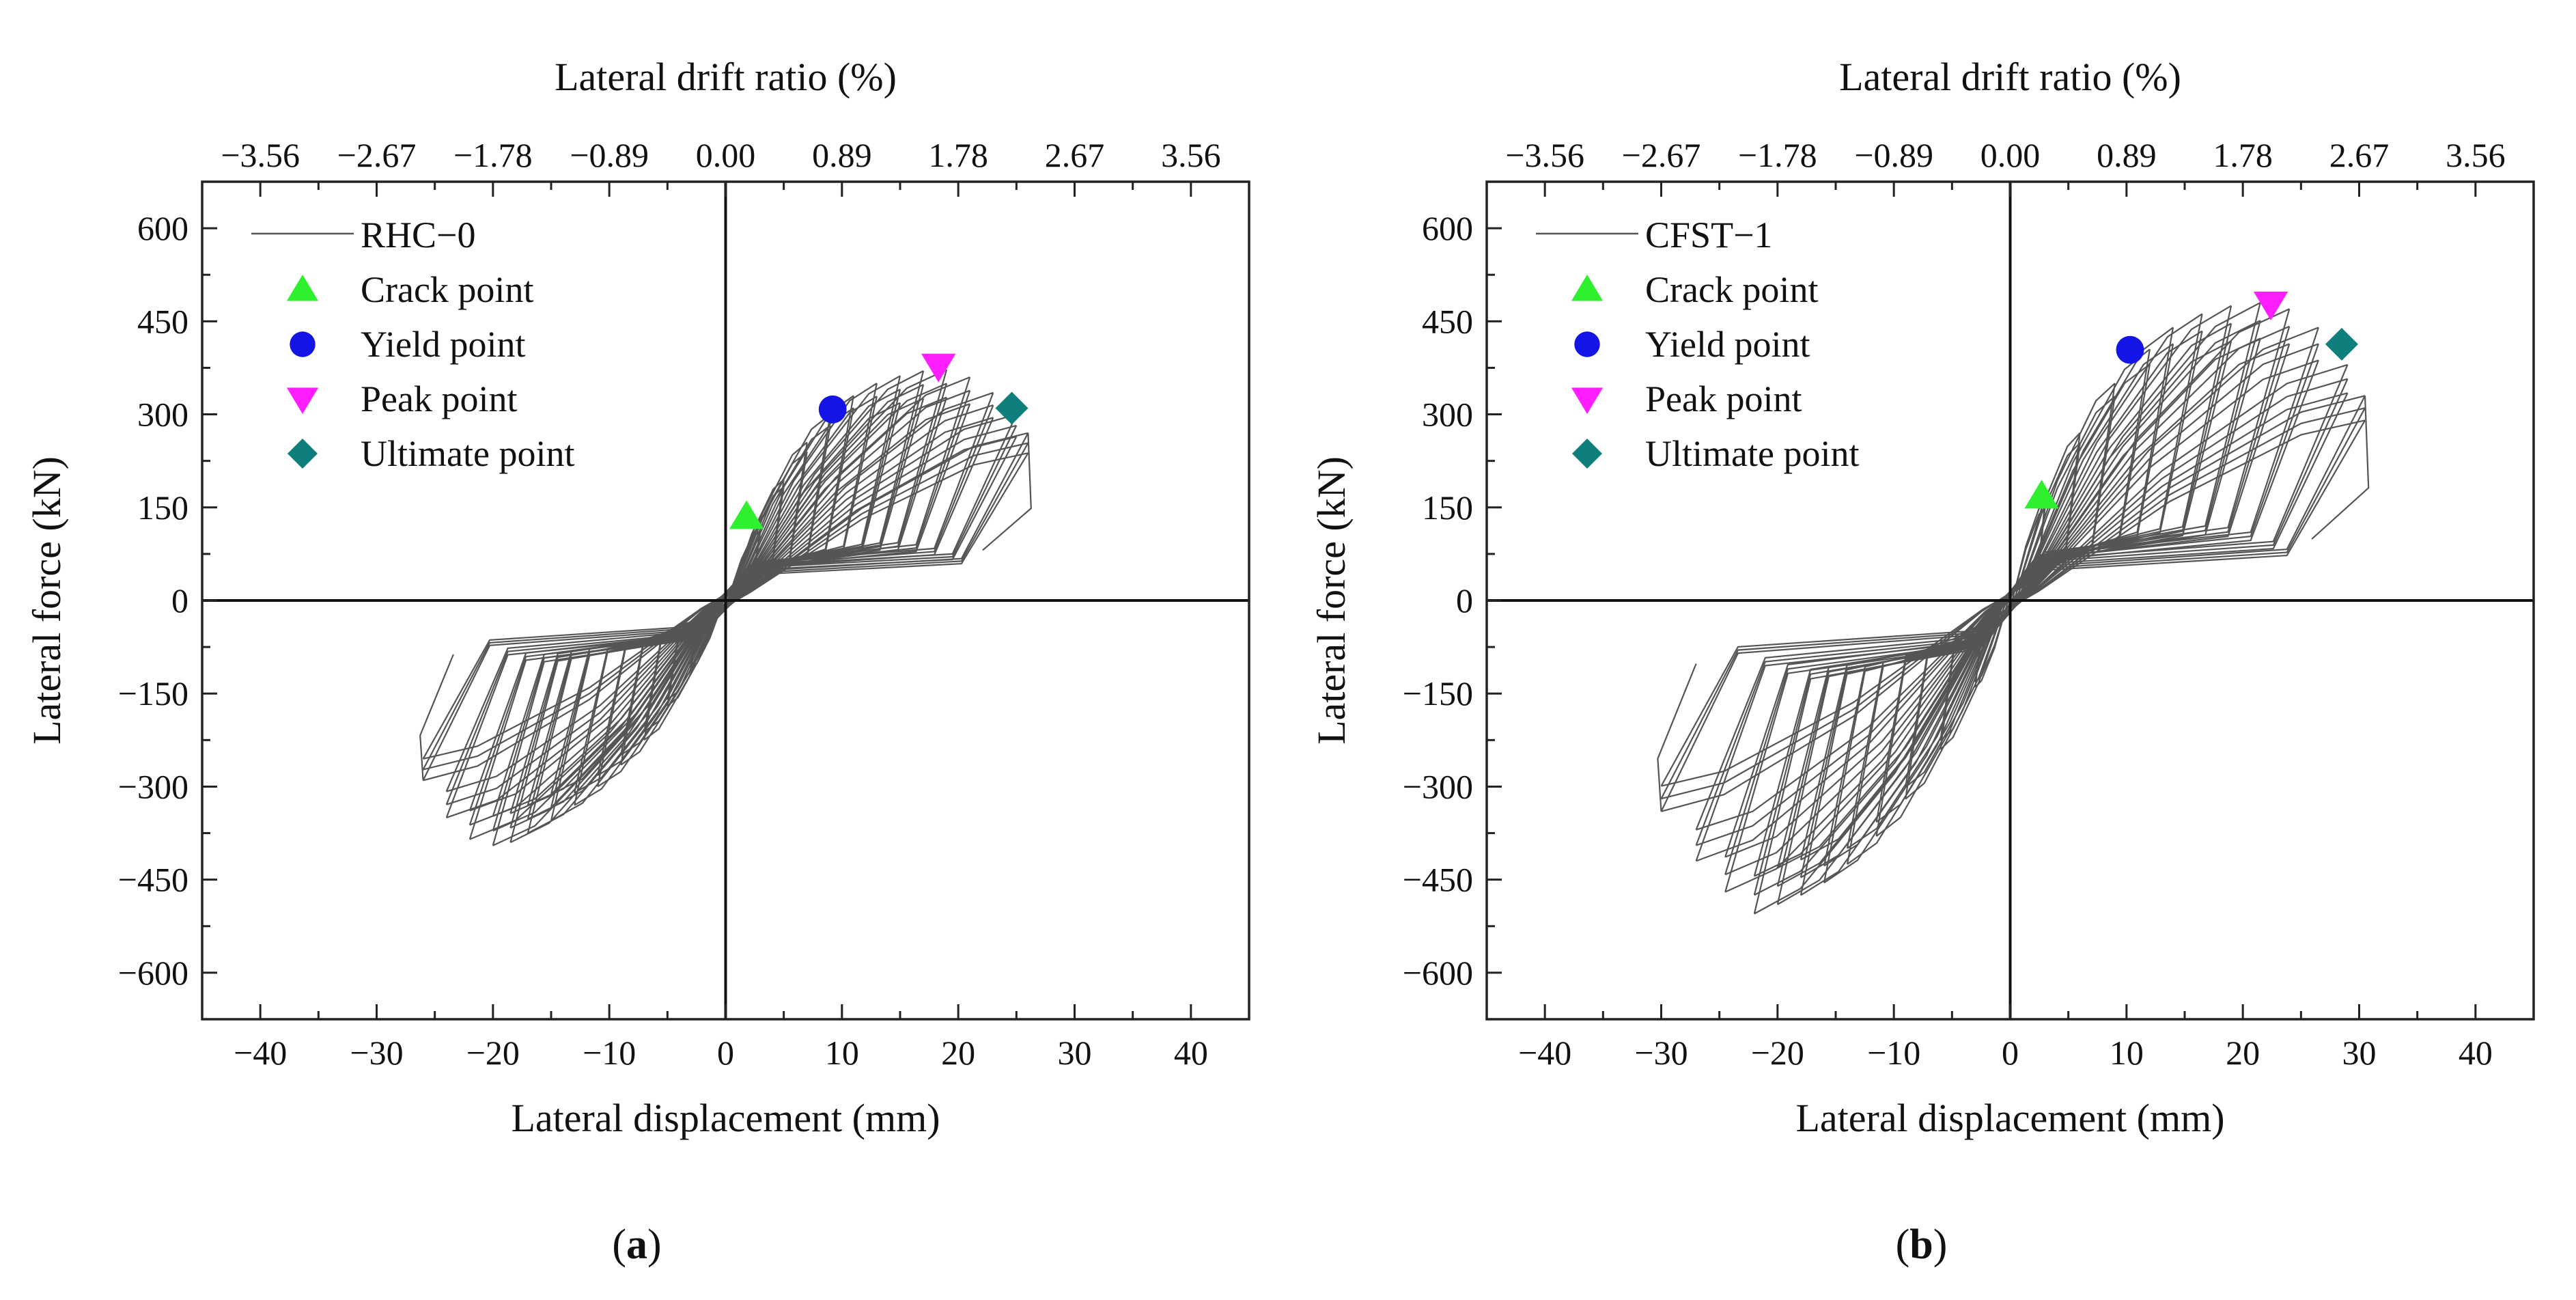 This screenshot has width=2576, height=1300. I want to click on y-tick-labels-b: −600 −450 −300 −150 0 150 300 450 600, so click(1438, 600).